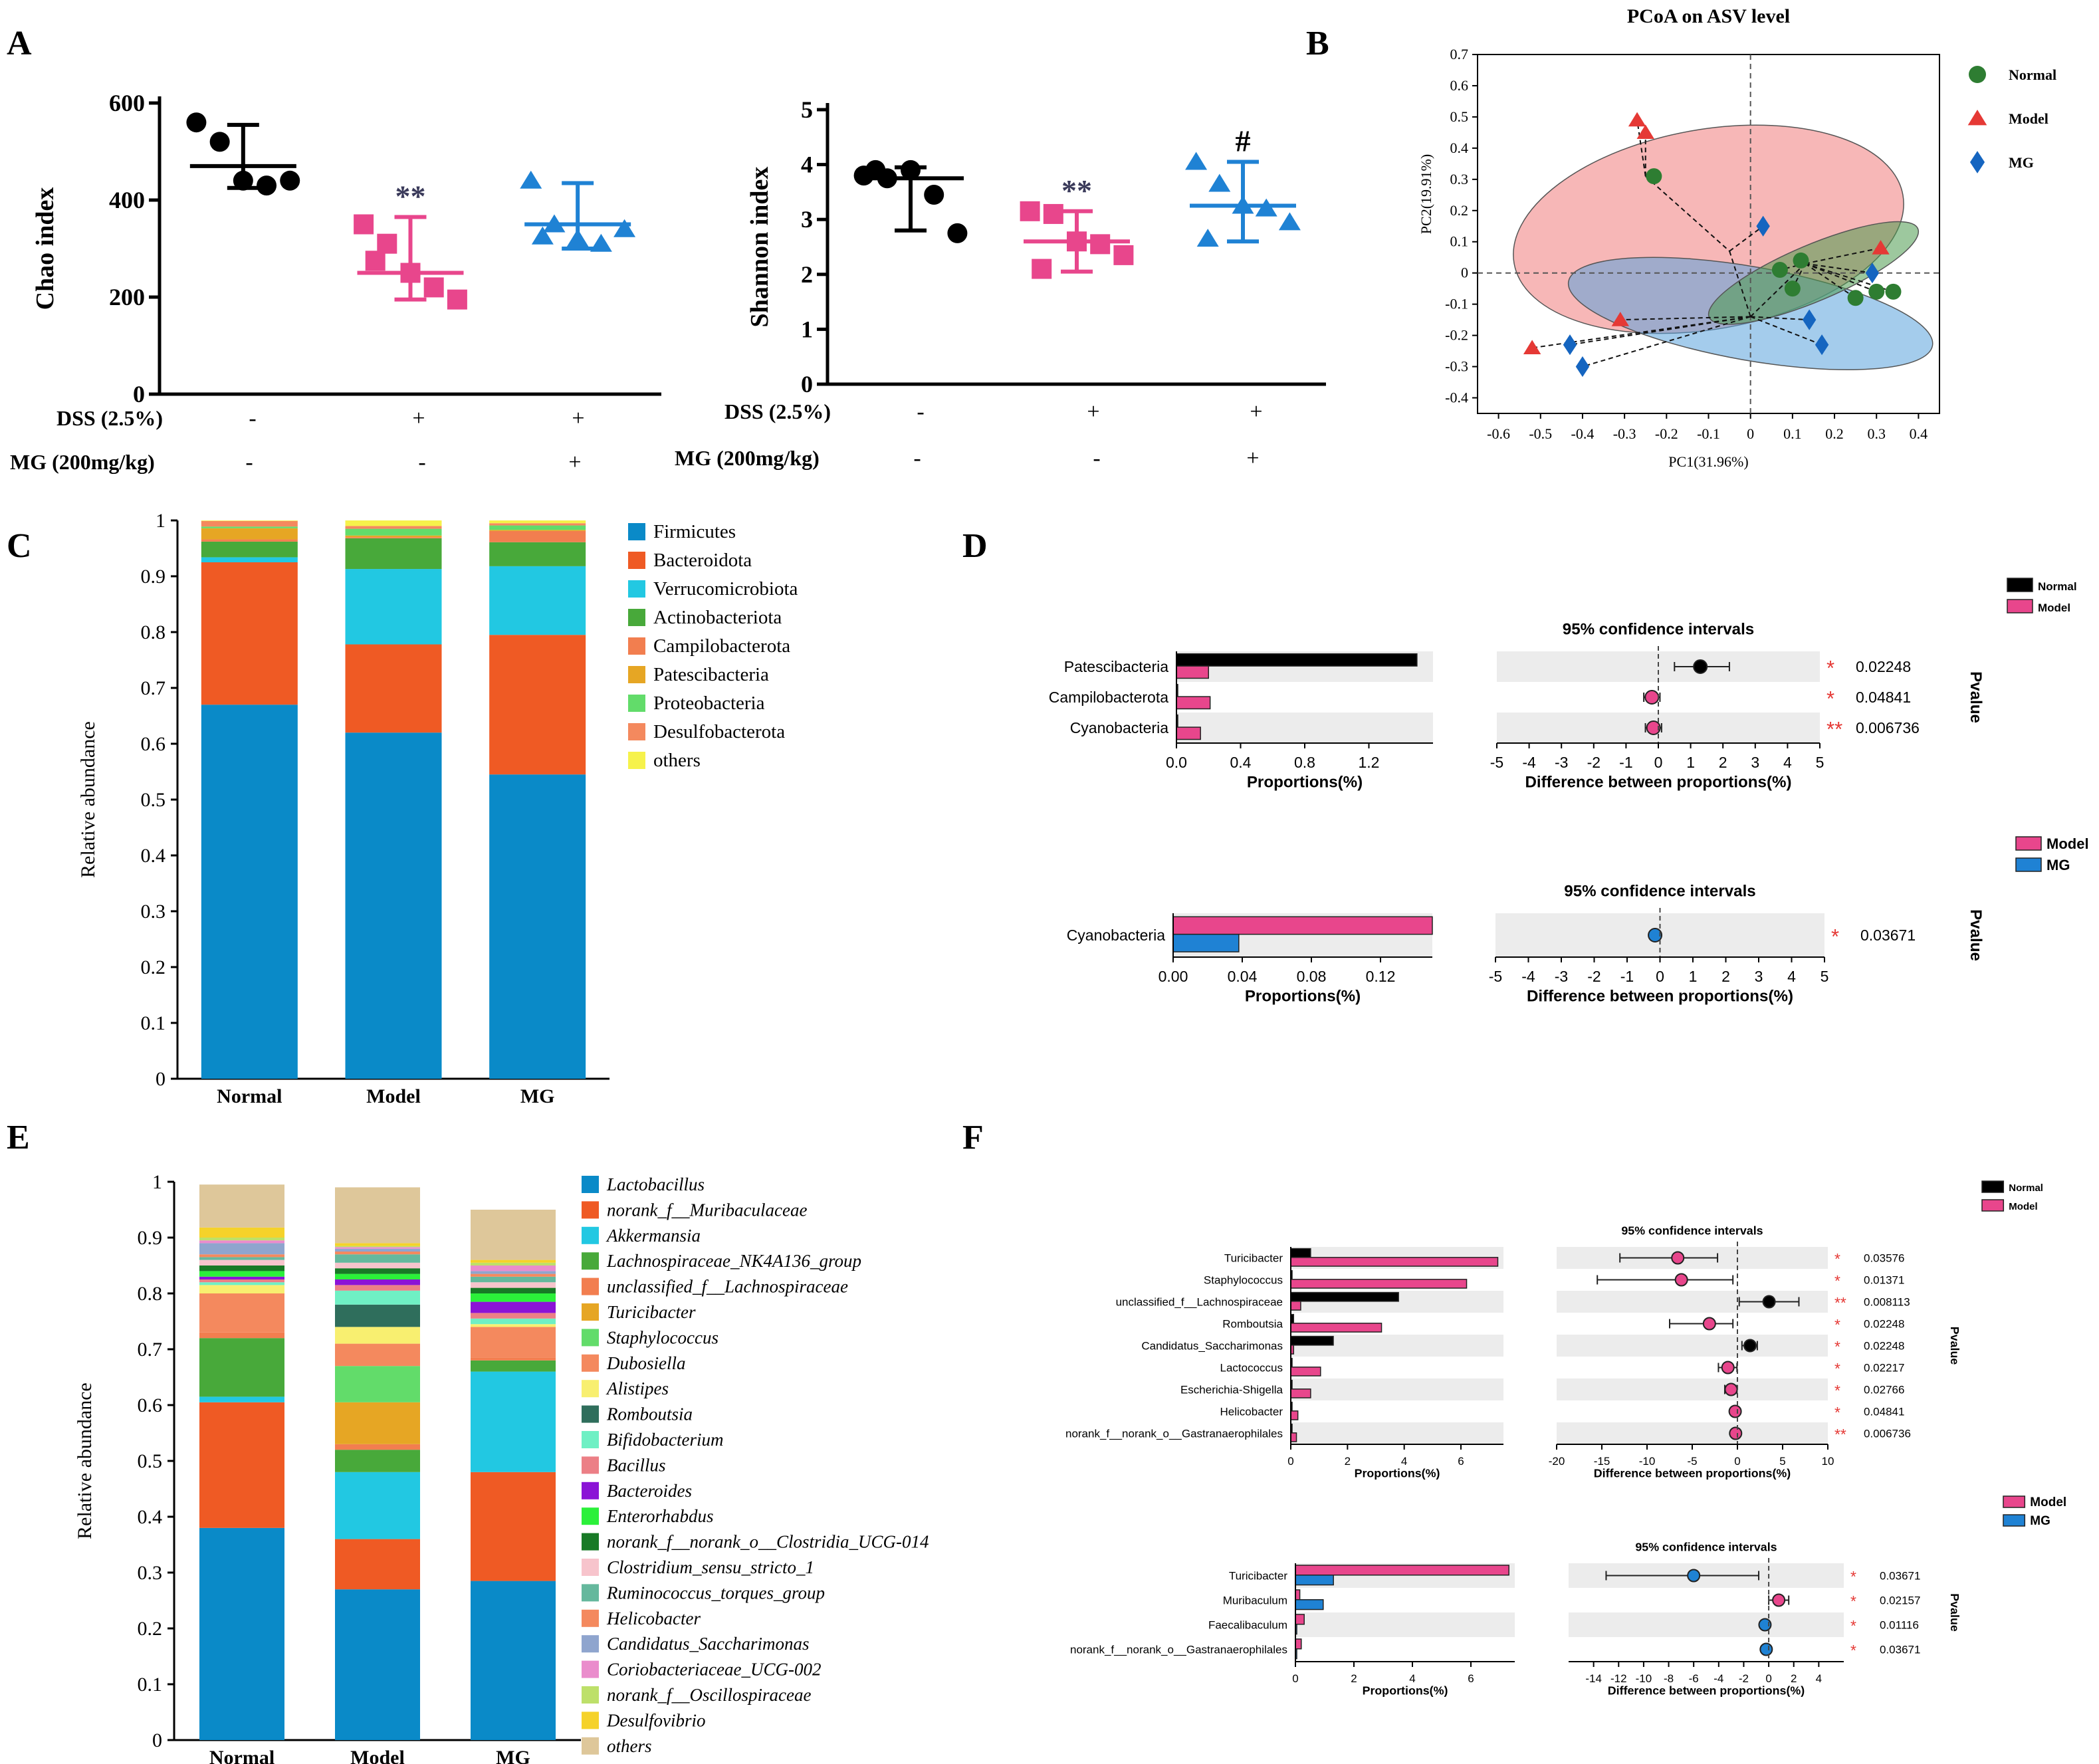 Image resolution: width=2099 pixels, height=1764 pixels. I want to click on p-value: 0.03671, so click(1900, 1650).